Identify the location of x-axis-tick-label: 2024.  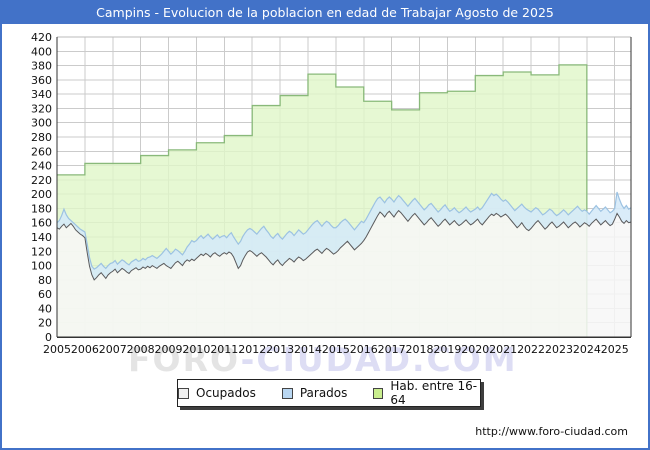
(587, 349).